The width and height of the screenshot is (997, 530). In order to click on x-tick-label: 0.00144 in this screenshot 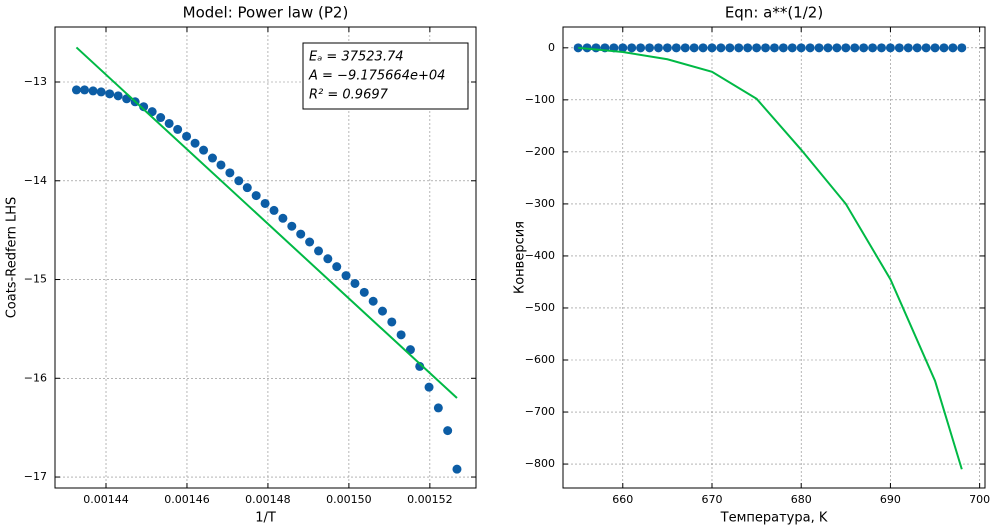, I will do `click(106, 499)`.